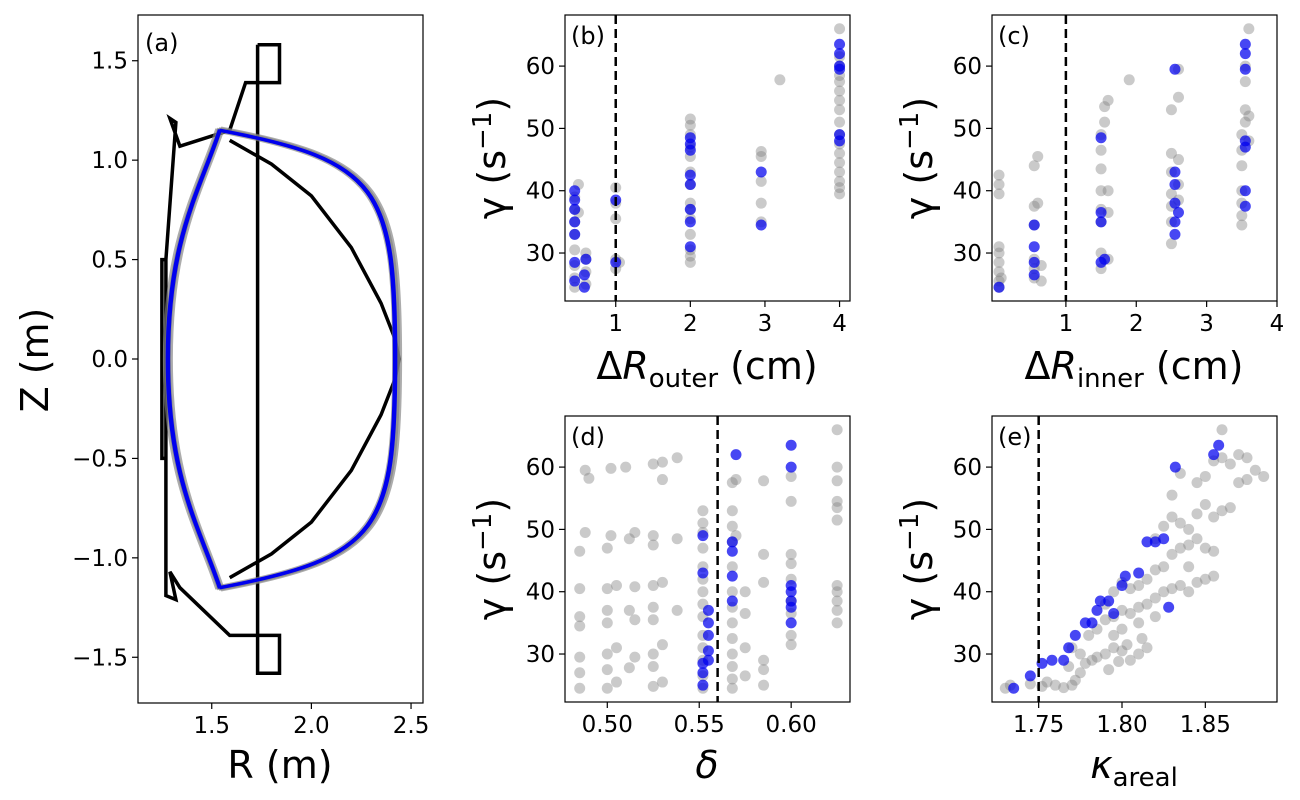  Describe the element at coordinates (411, 726) in the screenshot. I see `x-tick-label: 2.5` at that location.